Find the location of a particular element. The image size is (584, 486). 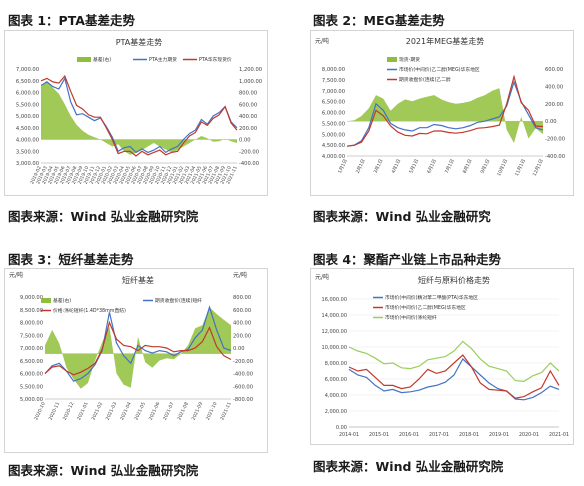

x-tick-label: 6月1日 is located at coordinates (432, 166).